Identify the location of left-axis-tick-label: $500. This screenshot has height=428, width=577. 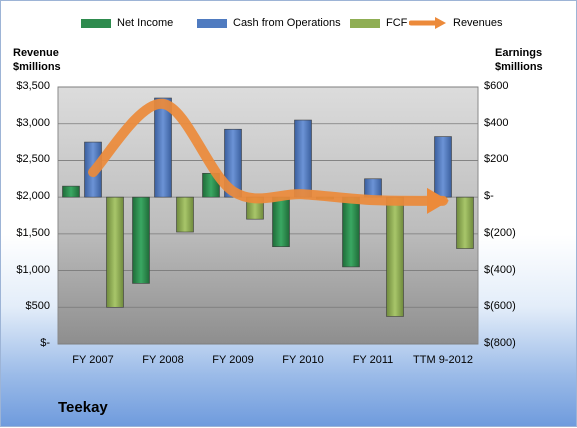
(37, 306).